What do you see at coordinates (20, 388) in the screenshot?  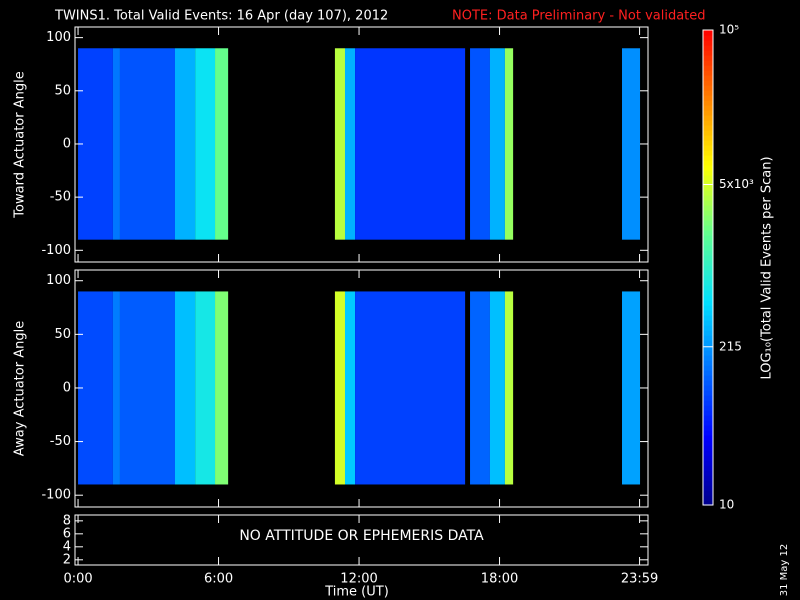 I see `y-axis-label: Away Actuator Angle` at bounding box center [20, 388].